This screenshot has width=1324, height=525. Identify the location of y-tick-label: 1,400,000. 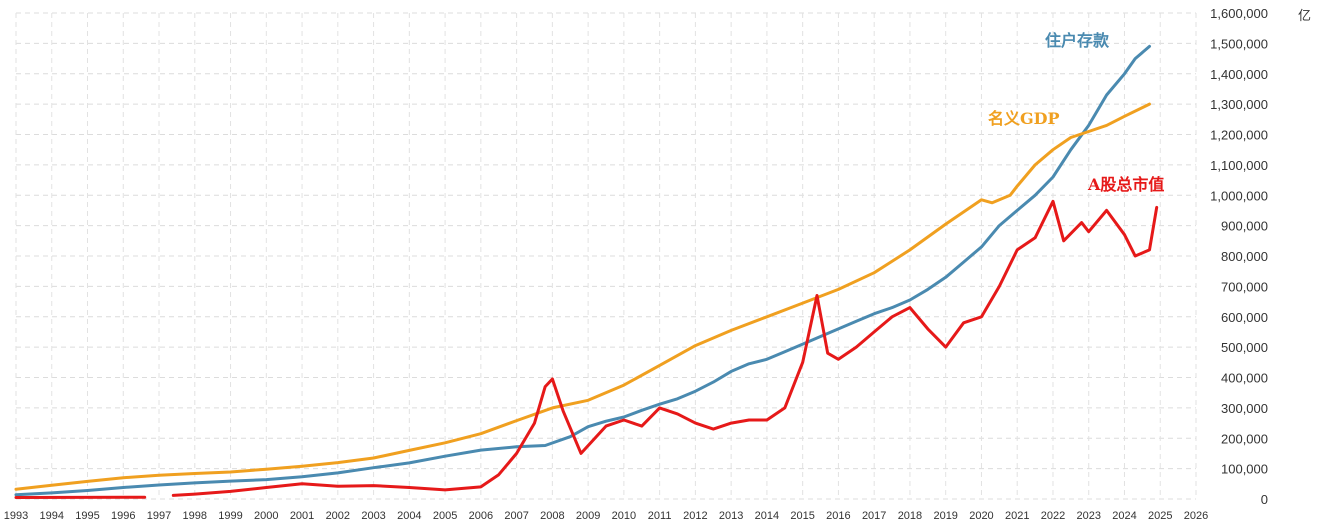
(1239, 74).